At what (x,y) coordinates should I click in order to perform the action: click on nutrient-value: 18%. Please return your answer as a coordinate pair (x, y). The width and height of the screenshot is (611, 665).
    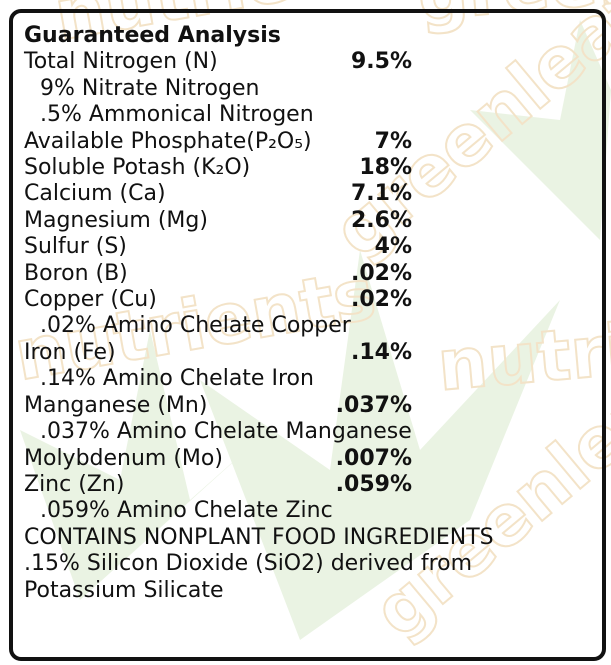
    Looking at the image, I should click on (385, 168).